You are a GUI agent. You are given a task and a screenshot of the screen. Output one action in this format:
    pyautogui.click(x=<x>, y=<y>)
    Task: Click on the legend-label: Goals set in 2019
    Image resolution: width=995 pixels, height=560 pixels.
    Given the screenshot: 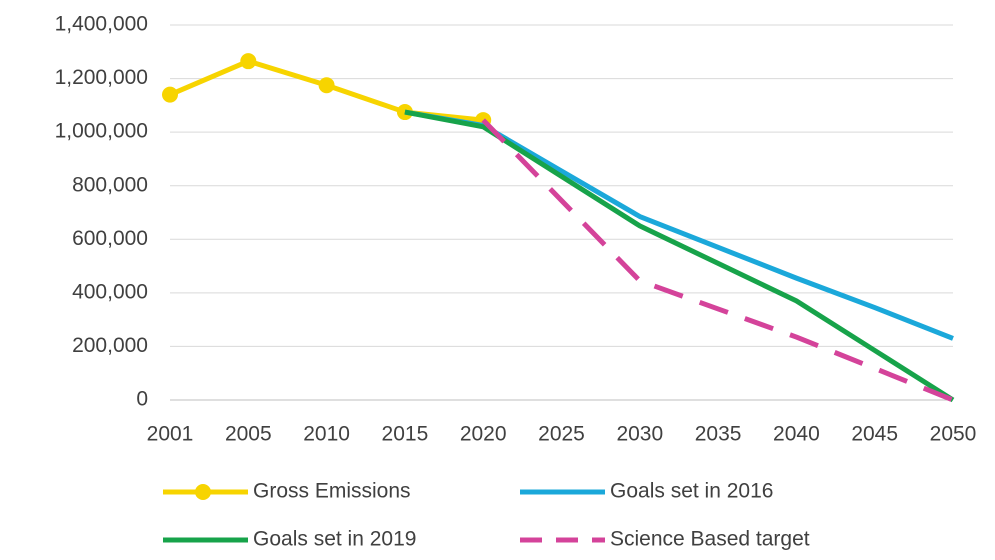 What is the action you would take?
    pyautogui.click(x=334, y=539)
    